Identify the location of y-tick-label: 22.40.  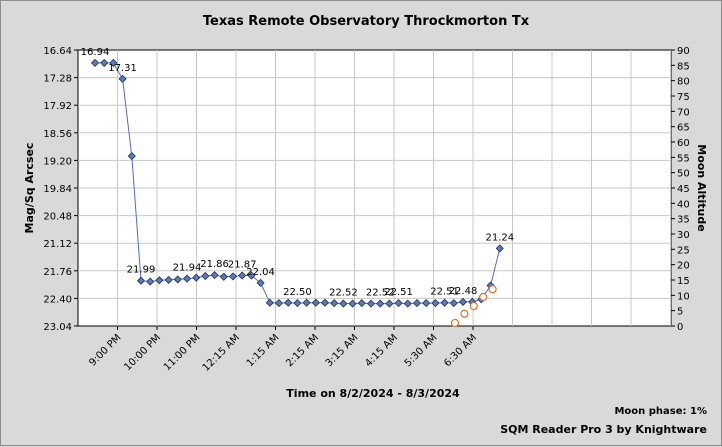
(57, 299).